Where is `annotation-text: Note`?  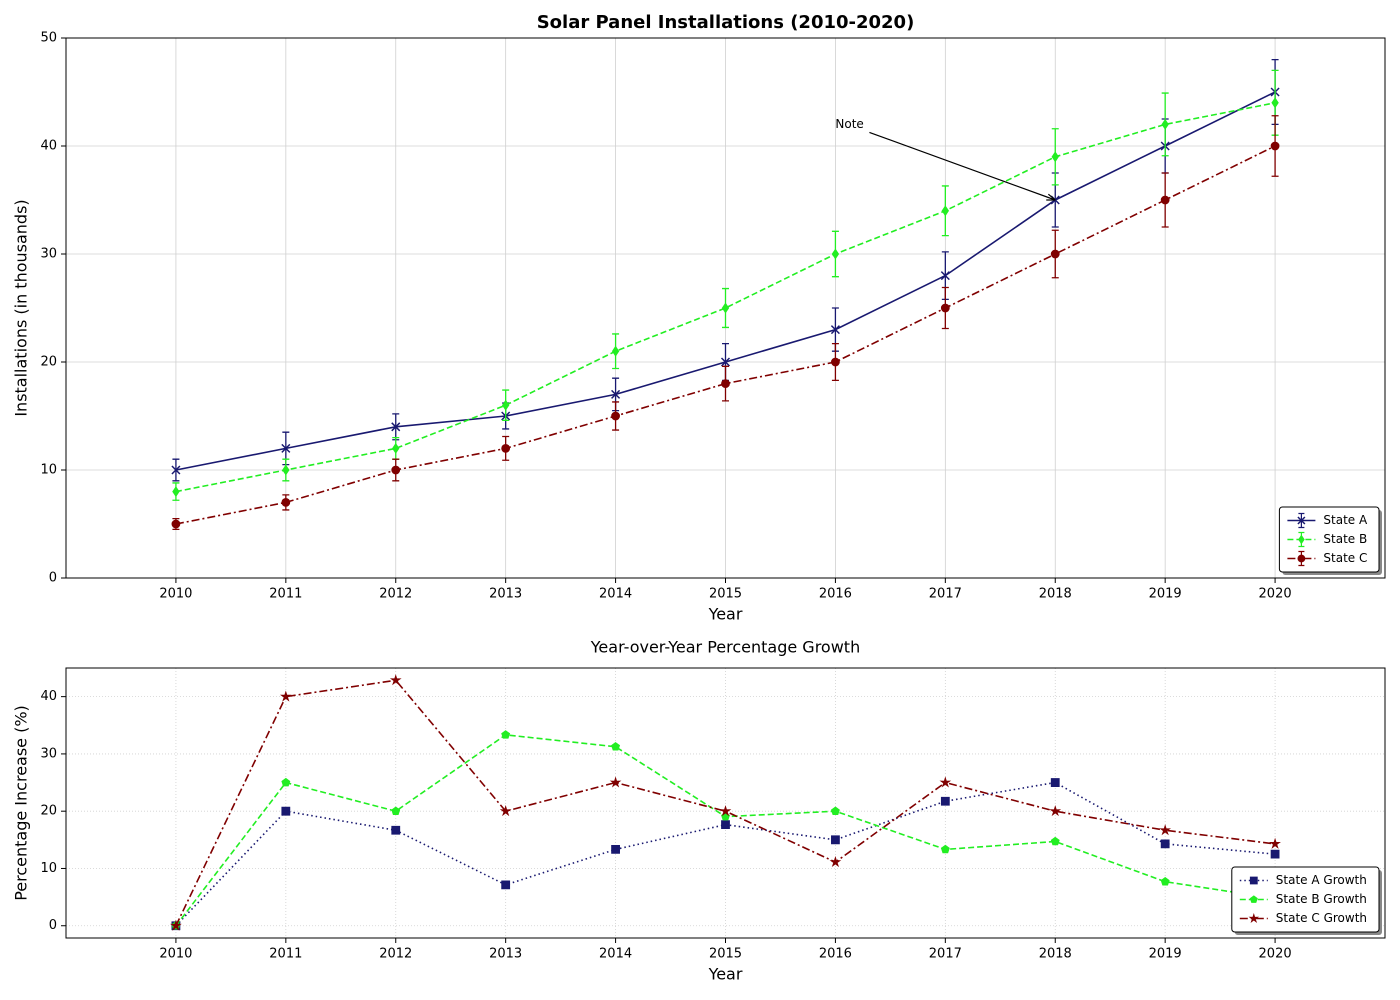 annotation-text: Note is located at coordinates (849, 124).